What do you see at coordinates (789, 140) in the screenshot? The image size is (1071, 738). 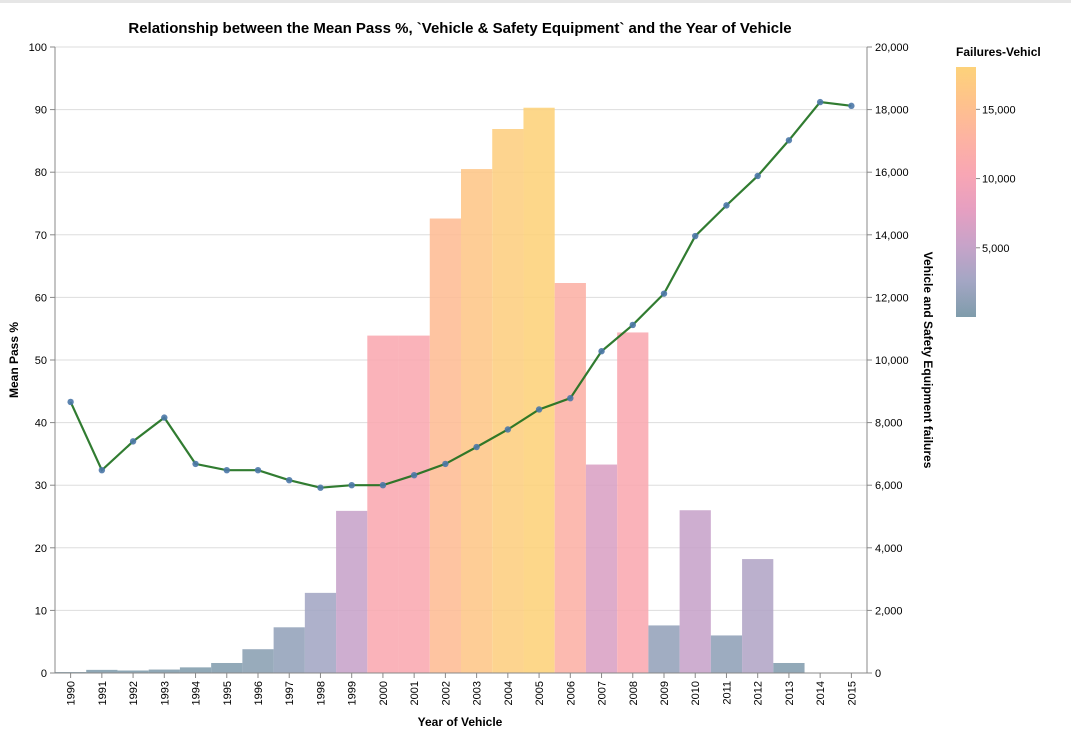 I see `point-2013` at bounding box center [789, 140].